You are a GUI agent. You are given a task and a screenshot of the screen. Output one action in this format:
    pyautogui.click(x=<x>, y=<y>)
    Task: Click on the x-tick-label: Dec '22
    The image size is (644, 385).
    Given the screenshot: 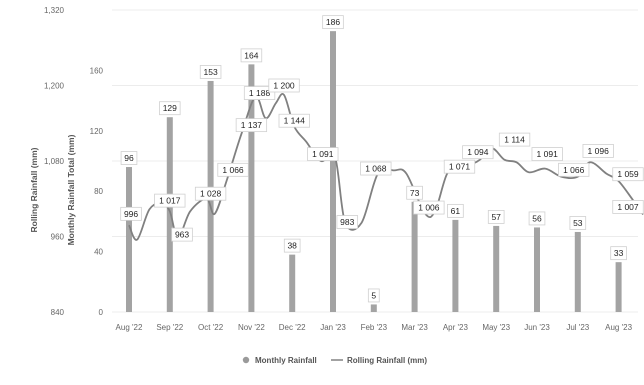 What is the action you would take?
    pyautogui.click(x=292, y=327)
    